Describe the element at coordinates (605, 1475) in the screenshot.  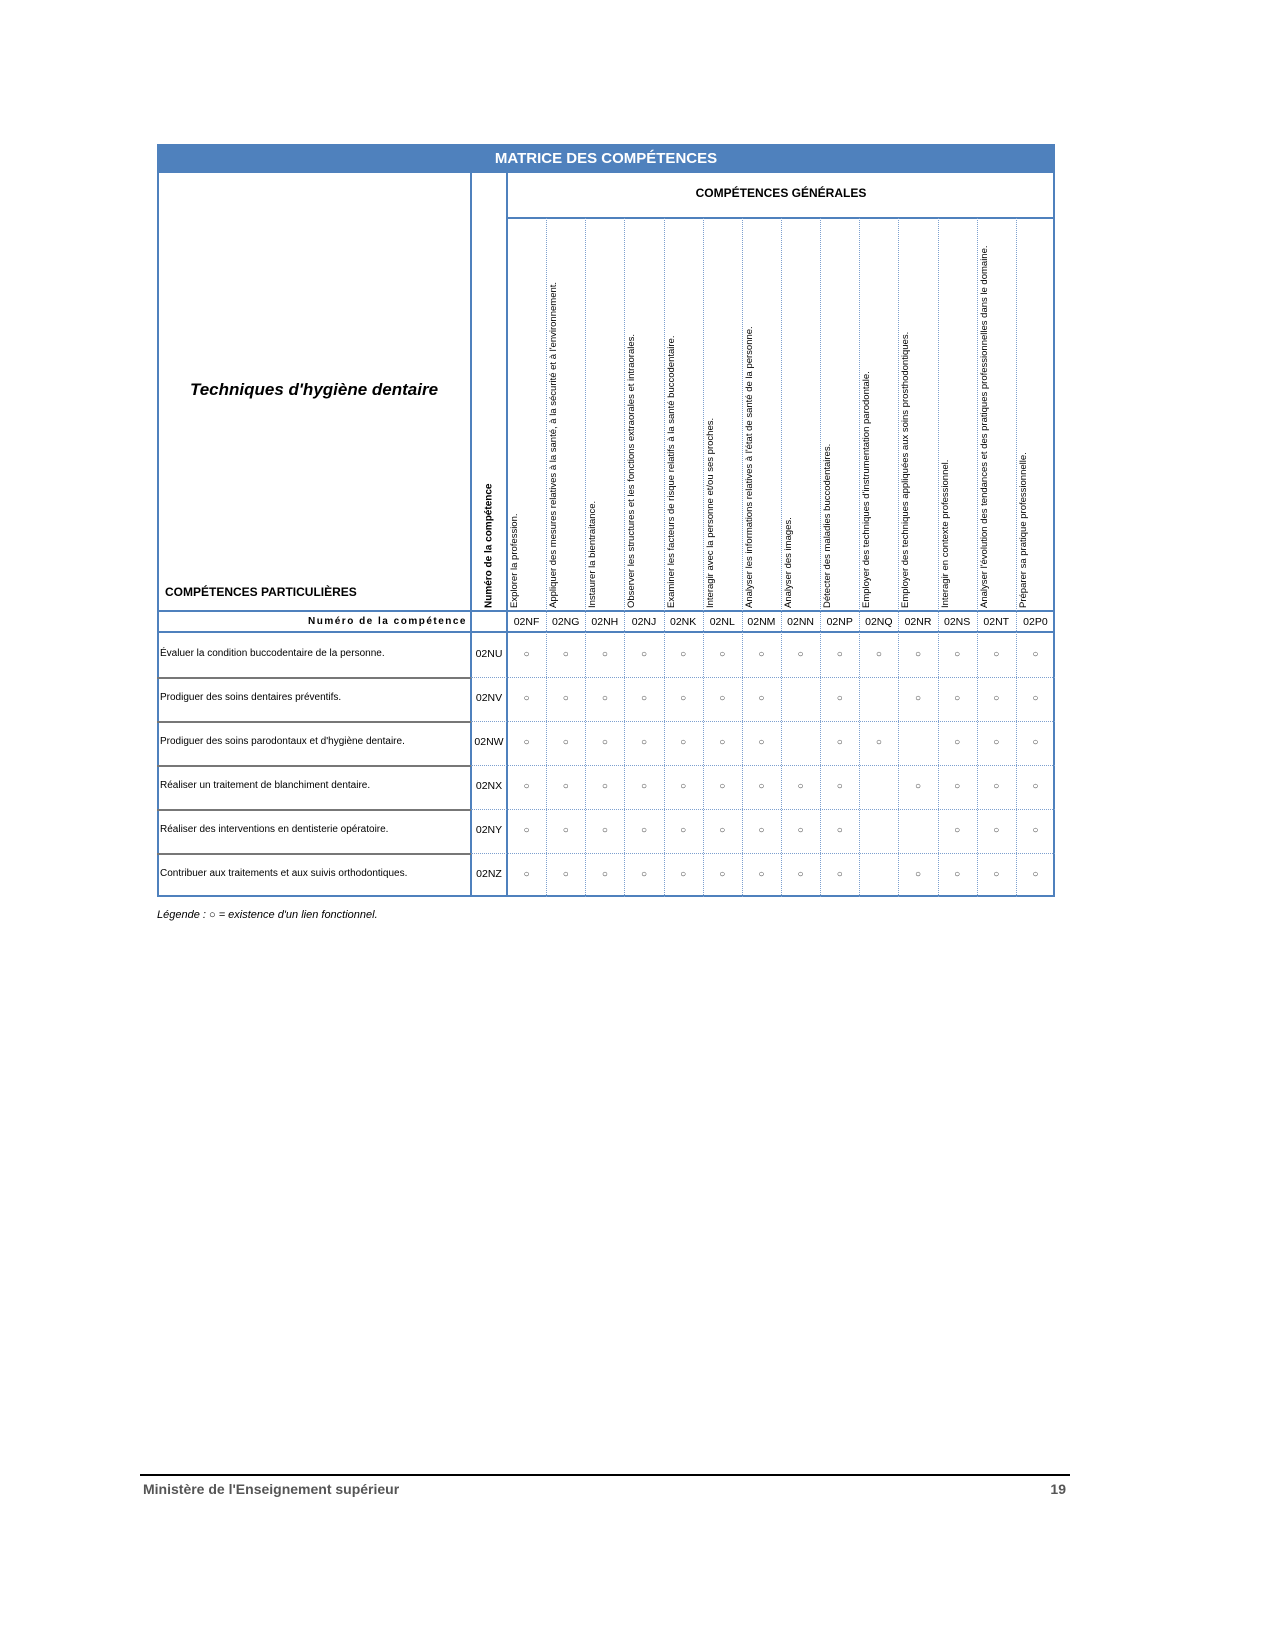
I see `footer-divider` at that location.